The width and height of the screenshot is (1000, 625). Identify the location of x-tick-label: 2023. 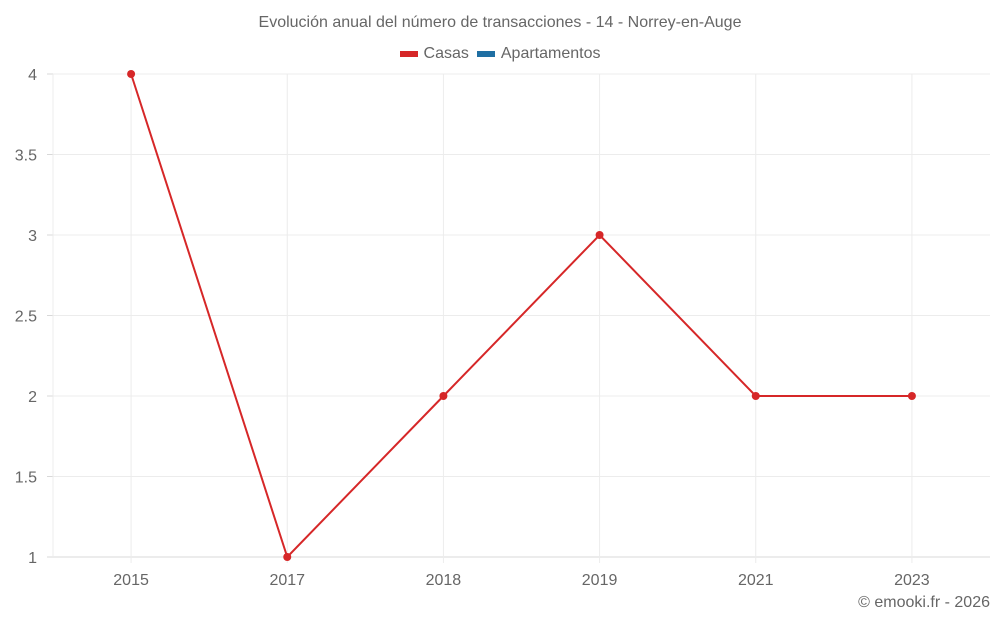
(912, 580).